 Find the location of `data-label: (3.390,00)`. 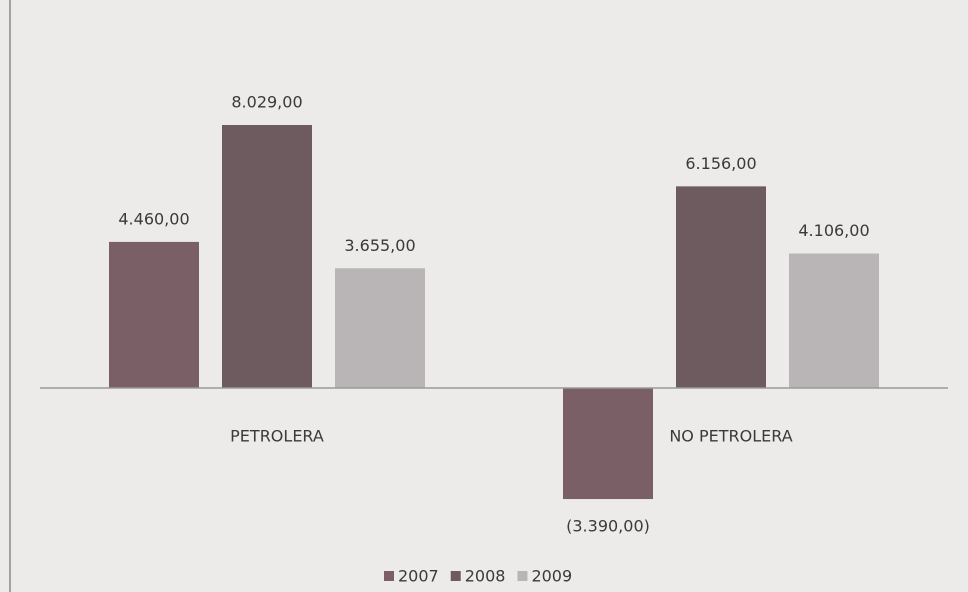

data-label: (3.390,00) is located at coordinates (608, 526).